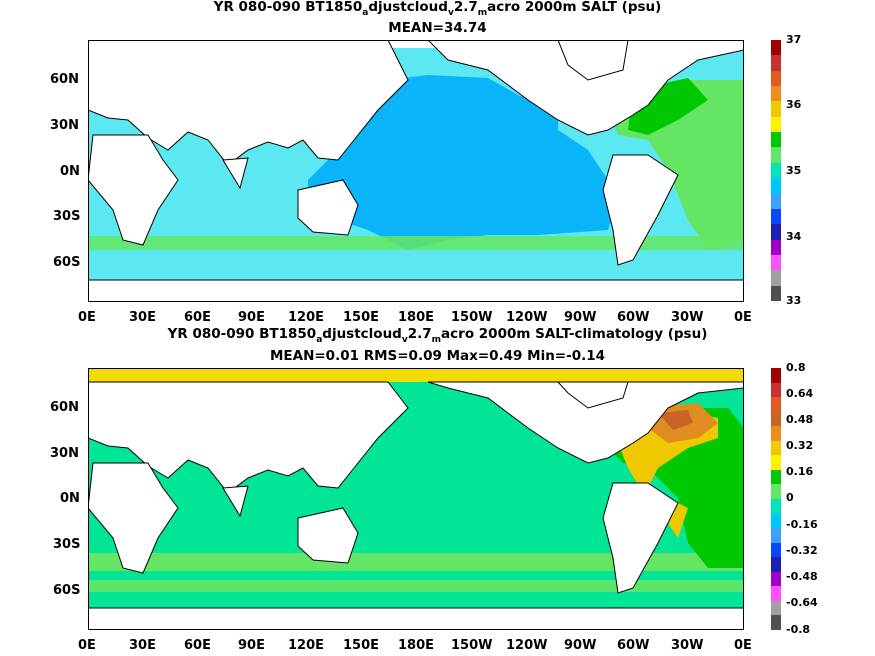 Image resolution: width=875 pixels, height=656 pixels. I want to click on bottom-north-america, so click(585, 422).